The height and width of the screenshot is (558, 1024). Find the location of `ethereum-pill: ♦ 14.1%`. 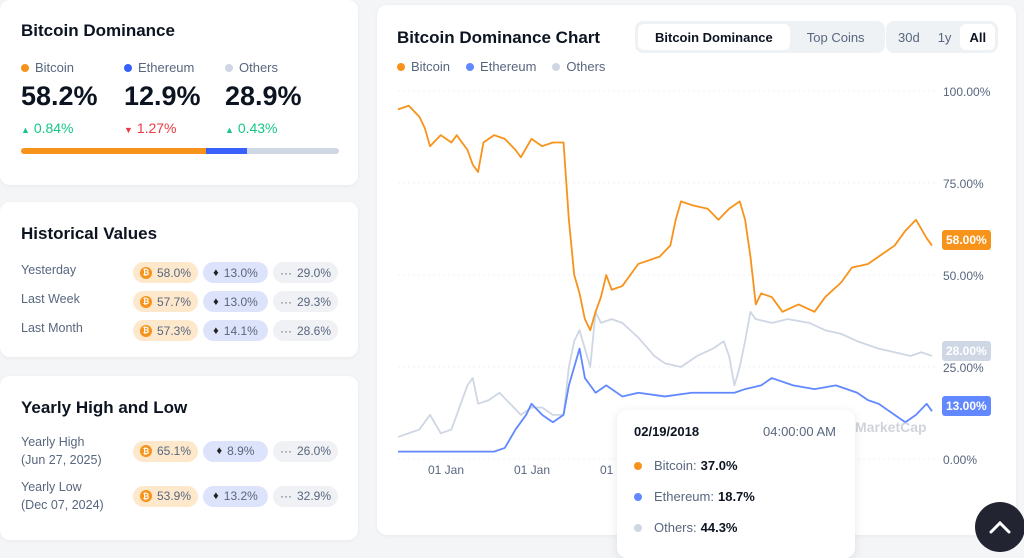

ethereum-pill: ♦ 14.1% is located at coordinates (235, 330).